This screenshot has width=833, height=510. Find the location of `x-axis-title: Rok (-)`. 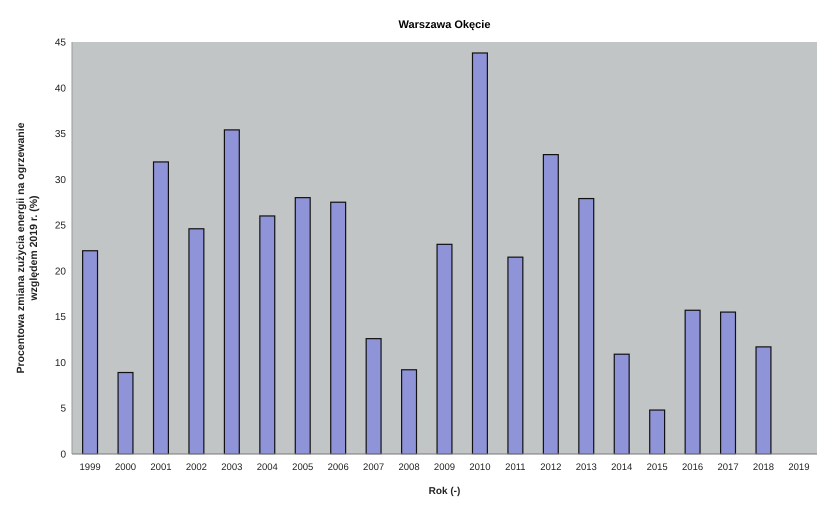

x-axis-title: Rok (-) is located at coordinates (444, 491).